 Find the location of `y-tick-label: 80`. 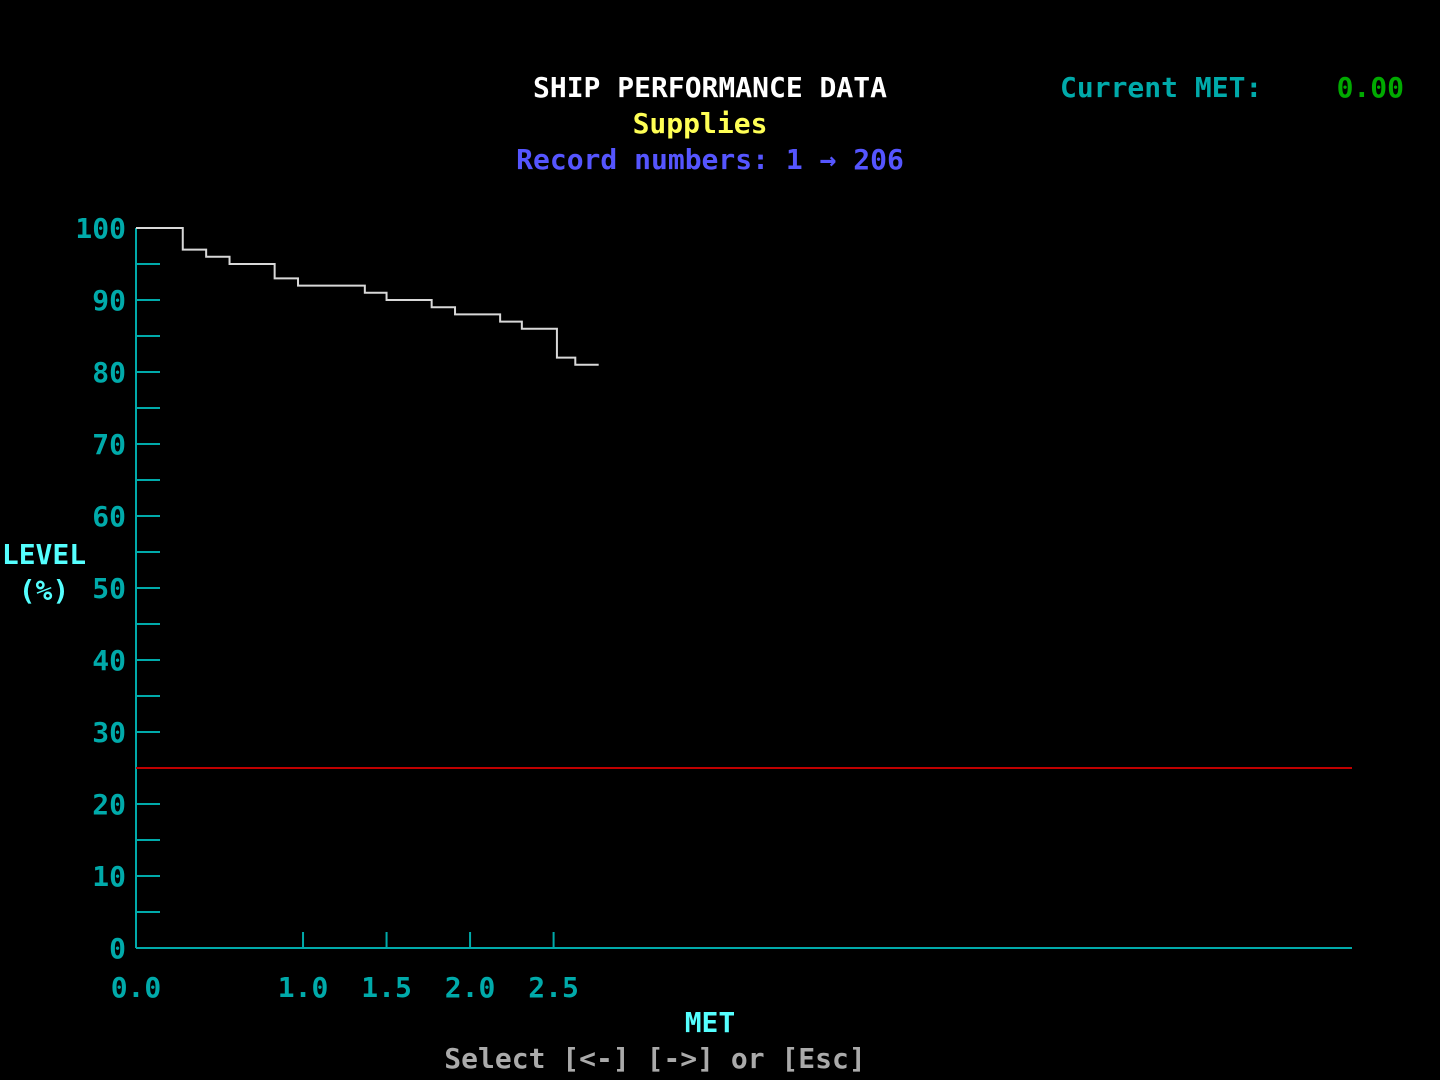

y-tick-label: 80 is located at coordinates (109, 372).